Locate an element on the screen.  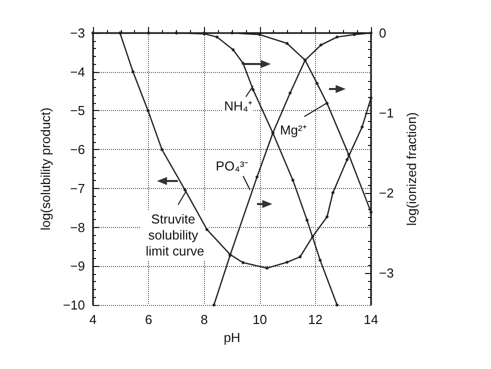
text: Mg²⁺ is located at coordinates (293, 130).